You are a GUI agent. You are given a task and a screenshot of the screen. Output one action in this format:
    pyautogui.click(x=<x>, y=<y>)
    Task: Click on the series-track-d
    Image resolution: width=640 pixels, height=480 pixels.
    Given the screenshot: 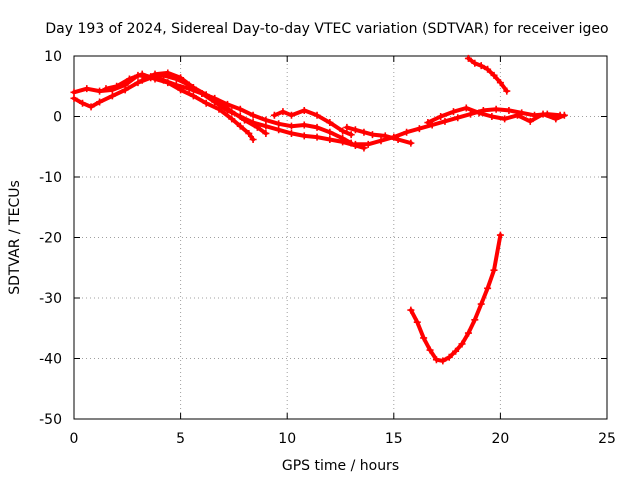 What is the action you would take?
    pyautogui.click(x=204, y=103)
    